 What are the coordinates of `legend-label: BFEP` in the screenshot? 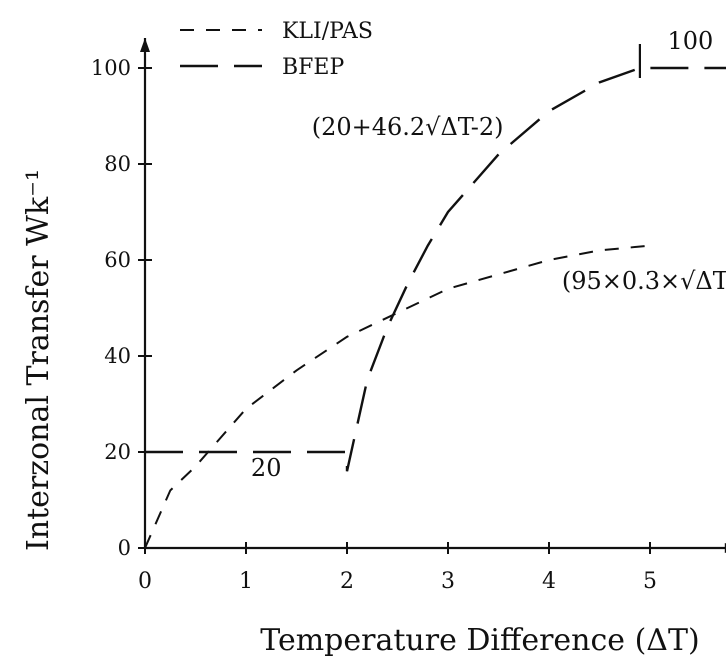 It's located at (313, 67).